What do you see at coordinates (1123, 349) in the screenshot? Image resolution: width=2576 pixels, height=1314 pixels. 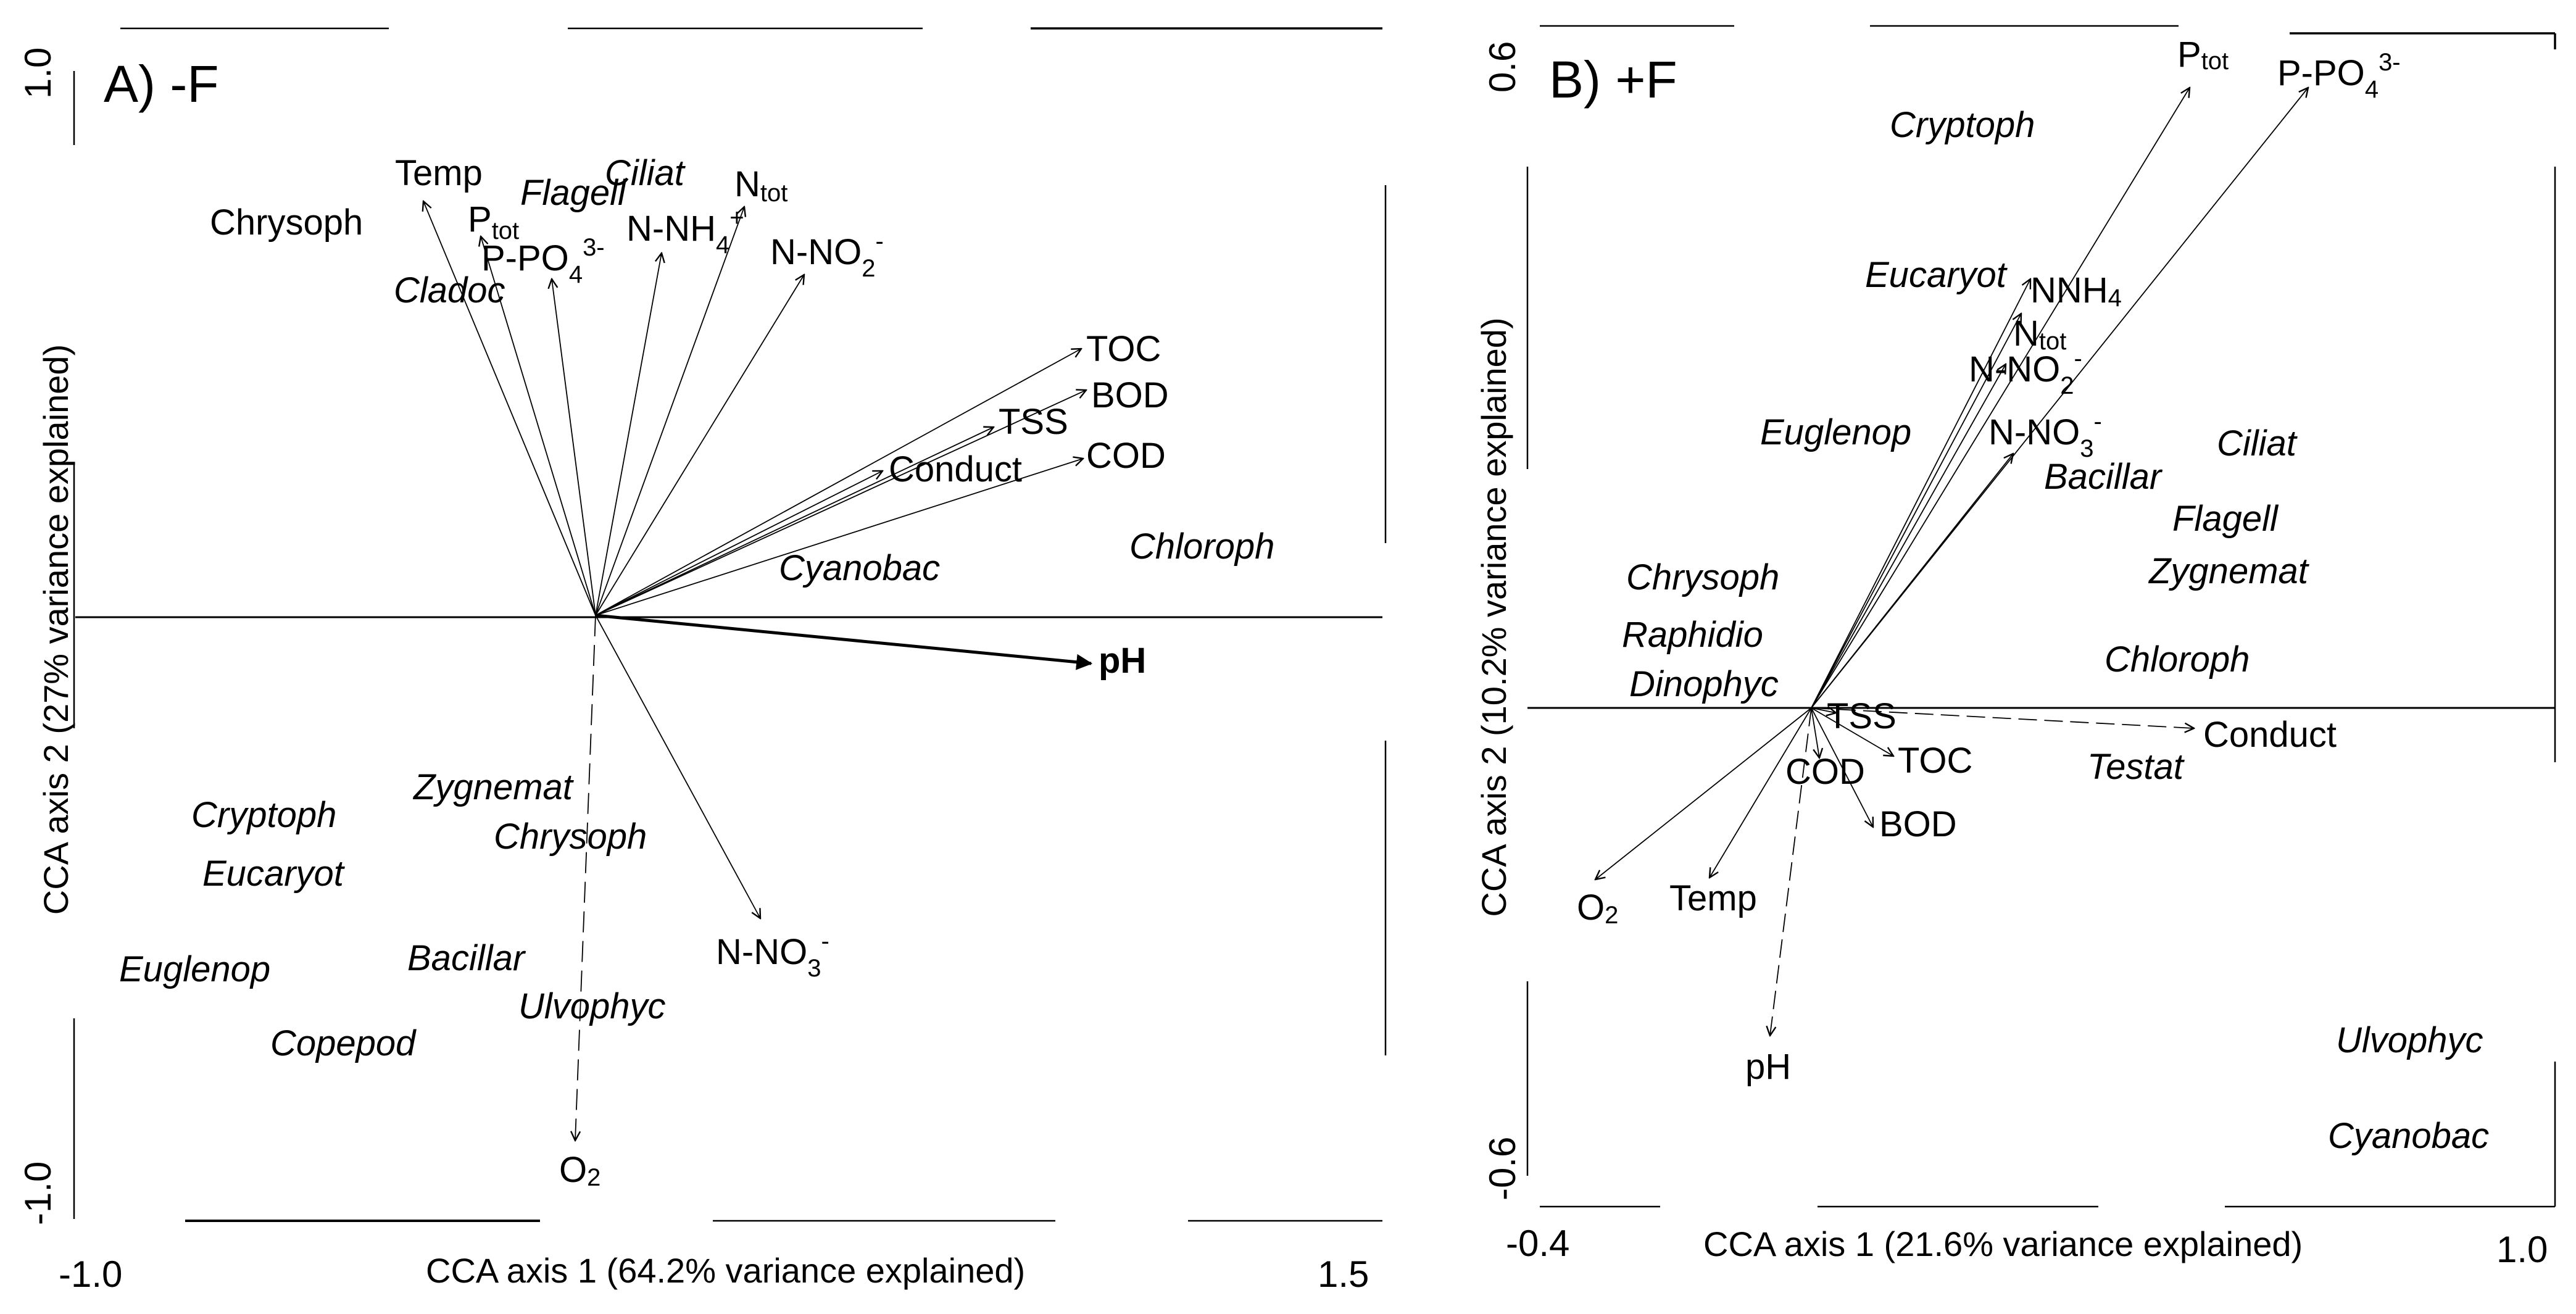 I see `env-label-toc: TOC` at bounding box center [1123, 349].